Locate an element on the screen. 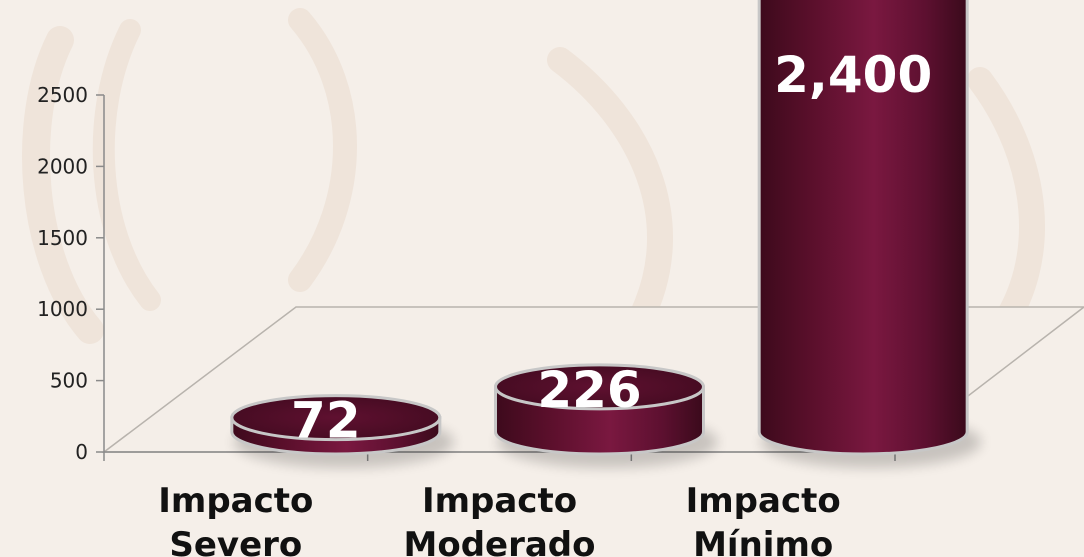  data-label-0: 72 is located at coordinates (326, 421).